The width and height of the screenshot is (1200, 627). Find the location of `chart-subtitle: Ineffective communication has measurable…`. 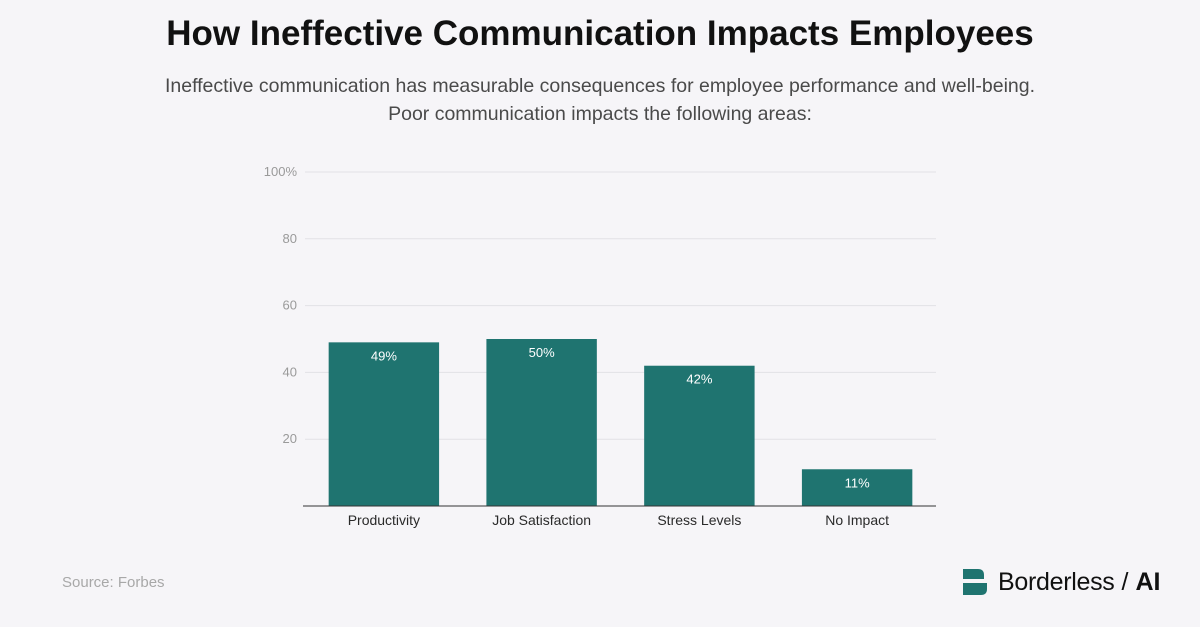

chart-subtitle: Ineffective communication has measurable… is located at coordinates (600, 100).